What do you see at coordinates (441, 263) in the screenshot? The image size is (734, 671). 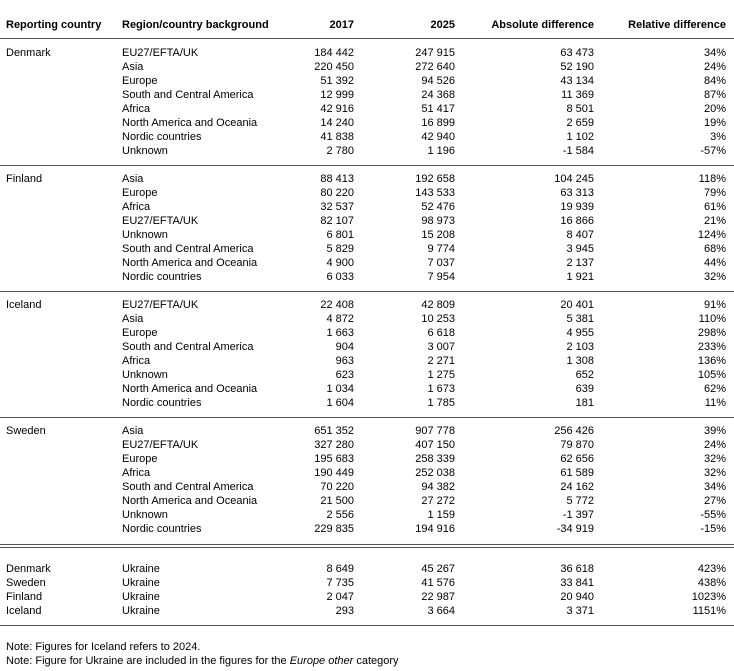 I see `number-cell: 7 037` at bounding box center [441, 263].